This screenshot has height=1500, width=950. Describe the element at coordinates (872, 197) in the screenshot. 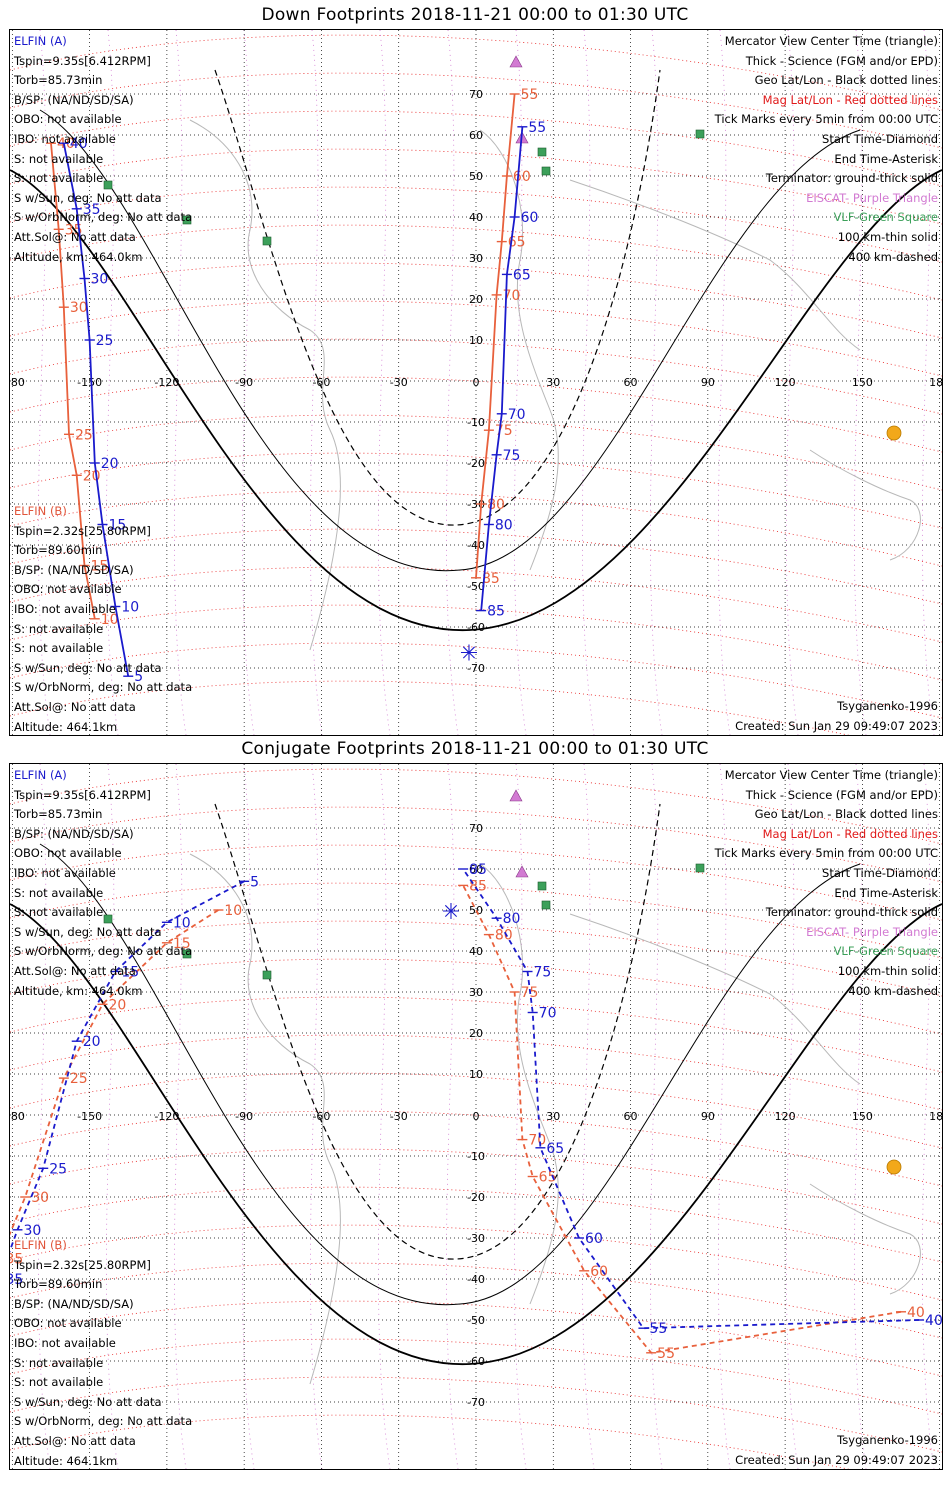

I see `legend-entry: EISCAT- Purple Triangle` at that location.